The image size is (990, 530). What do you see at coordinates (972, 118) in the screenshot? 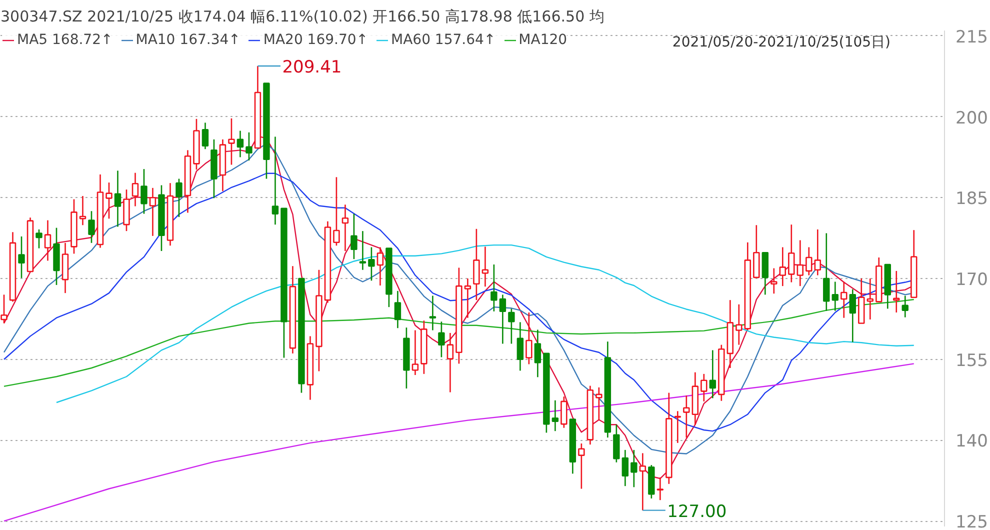
I see `y-tick-label: 200` at bounding box center [972, 118].